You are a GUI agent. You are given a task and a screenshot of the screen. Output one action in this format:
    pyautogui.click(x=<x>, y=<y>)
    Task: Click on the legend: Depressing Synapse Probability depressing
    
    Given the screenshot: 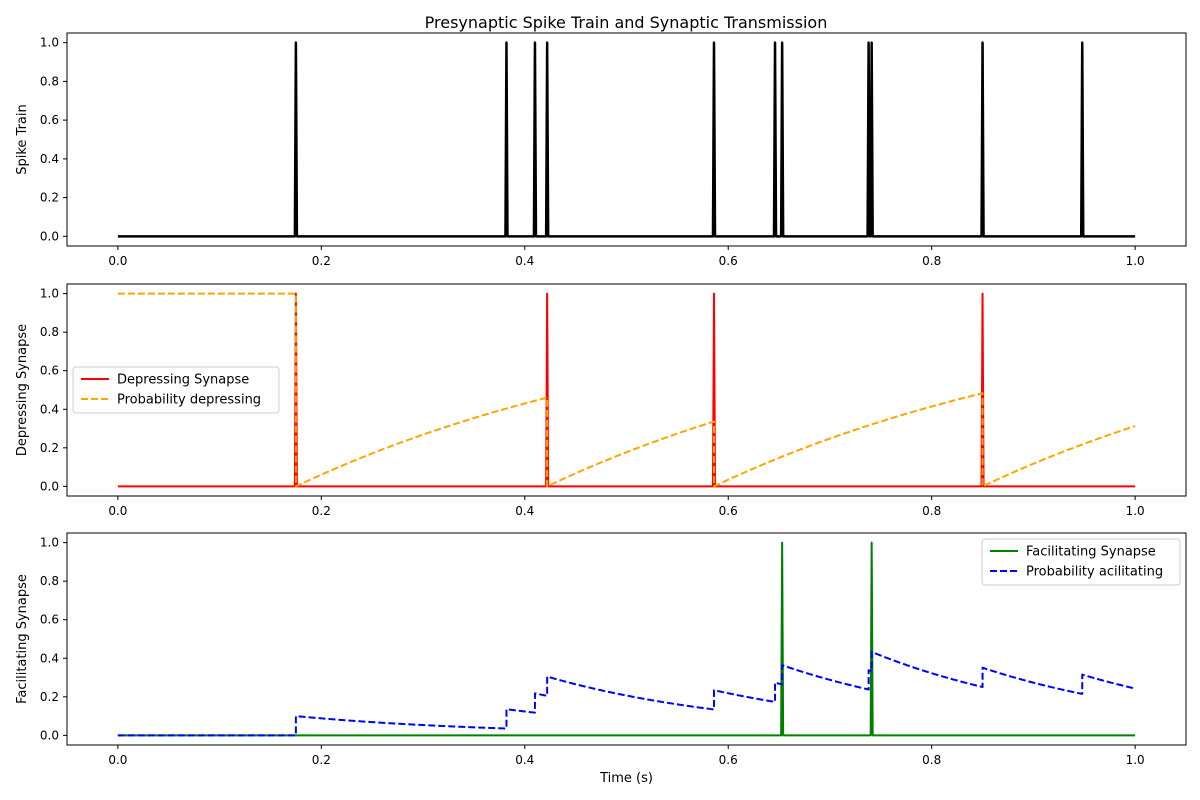 What is the action you would take?
    pyautogui.click(x=176, y=390)
    